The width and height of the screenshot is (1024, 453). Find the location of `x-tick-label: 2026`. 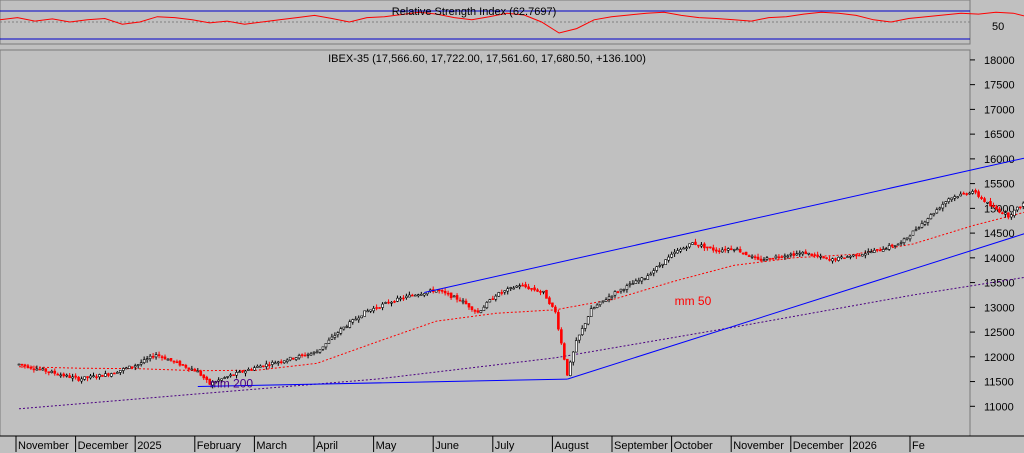

x-tick-label: 2026 is located at coordinates (864, 446).